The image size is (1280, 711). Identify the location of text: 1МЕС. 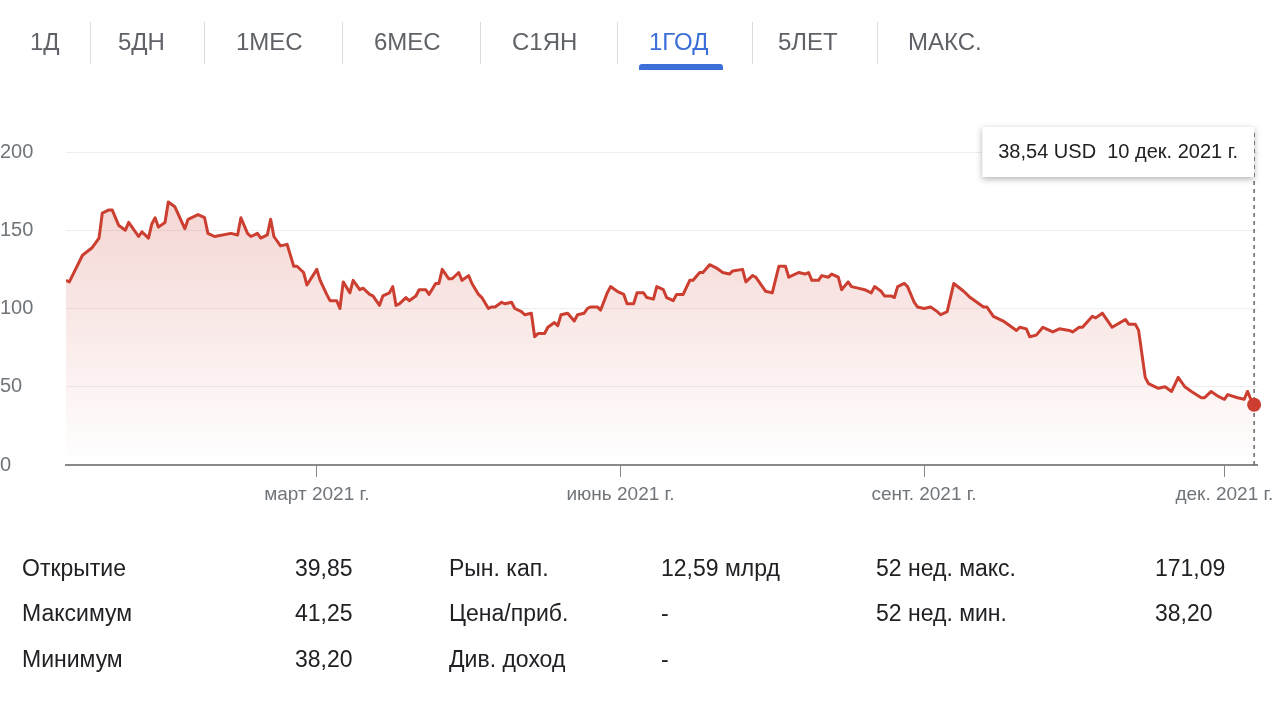
(269, 42).